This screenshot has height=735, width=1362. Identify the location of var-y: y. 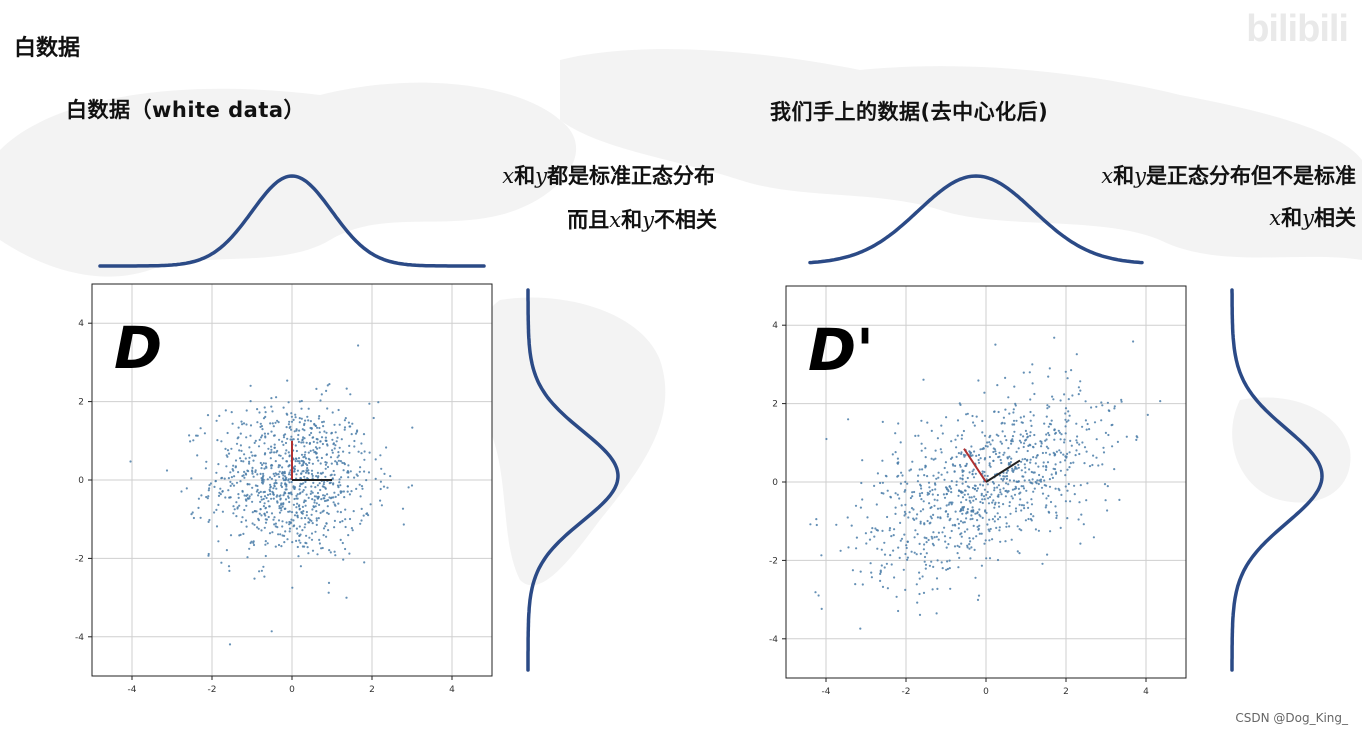
(1308, 218).